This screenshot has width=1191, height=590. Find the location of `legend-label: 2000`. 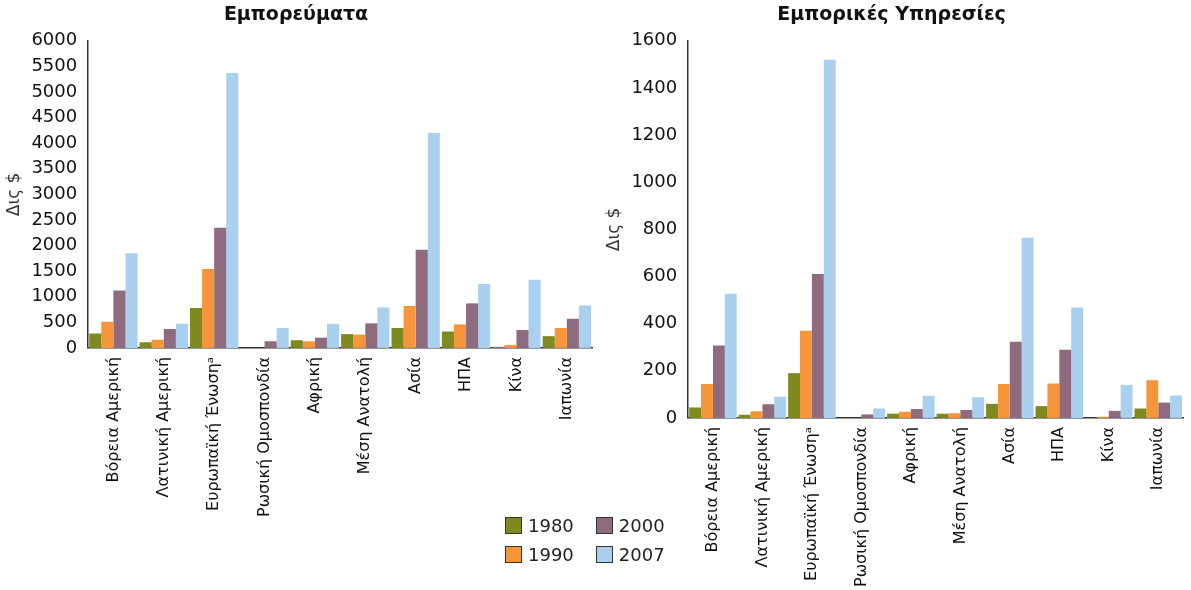

legend-label: 2000 is located at coordinates (641, 525).